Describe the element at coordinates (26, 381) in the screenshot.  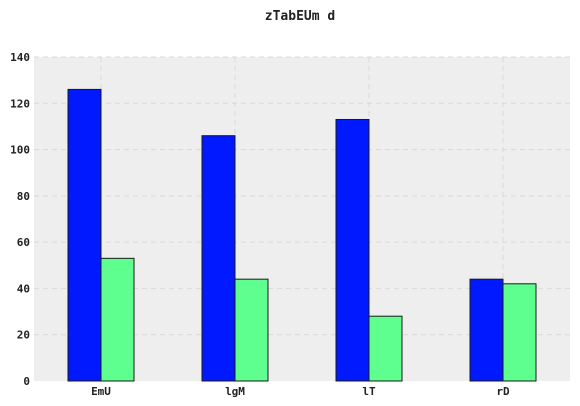
I see `y-tick-label: 0` at that location.